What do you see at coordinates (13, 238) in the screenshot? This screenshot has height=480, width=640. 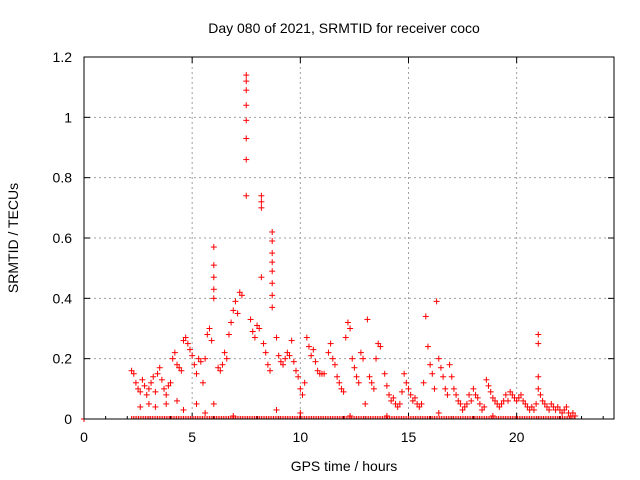 I see `y-axis-title: SRMTID / TECUs` at bounding box center [13, 238].